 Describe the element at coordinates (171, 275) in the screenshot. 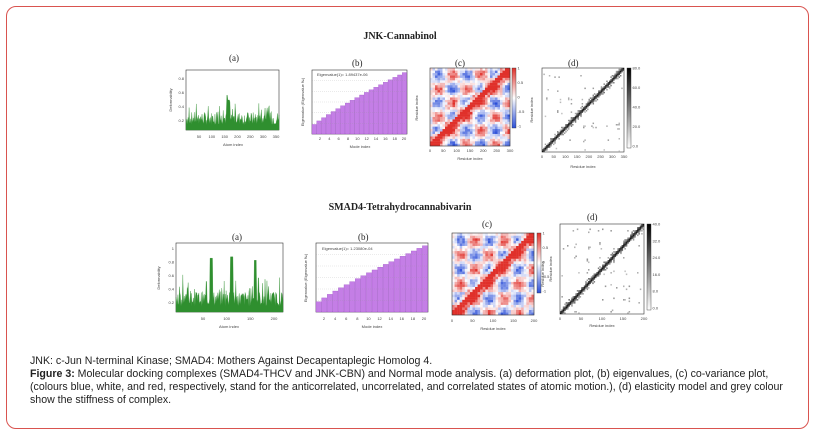

I see `bottom-deform-ytick: 0.6` at that location.